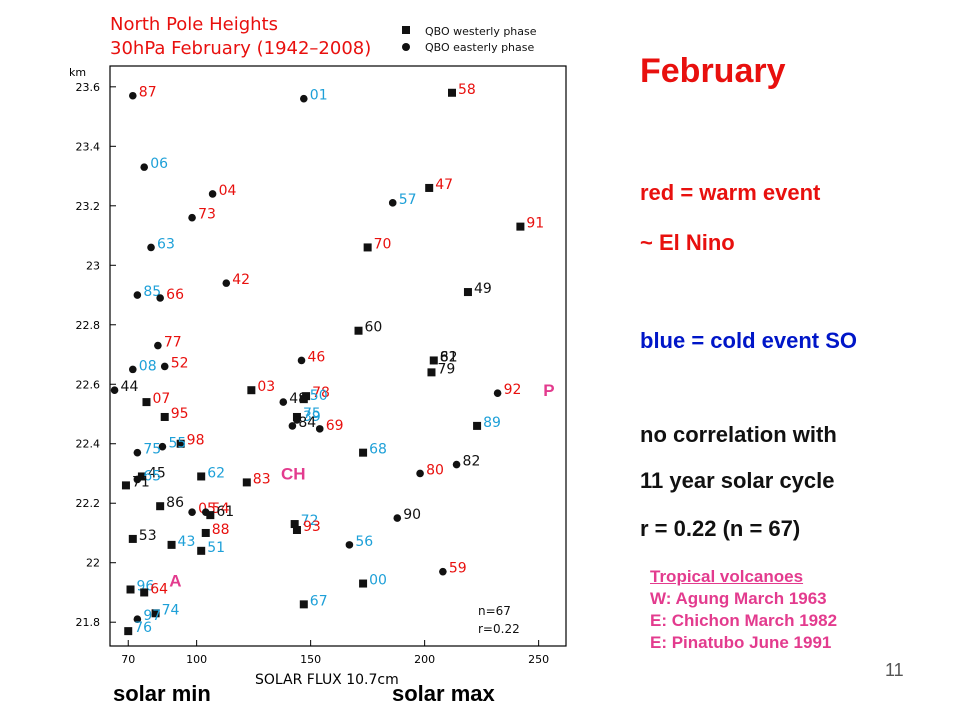 This screenshot has width=960, height=720. I want to click on point-label-08: 08, so click(148, 366).